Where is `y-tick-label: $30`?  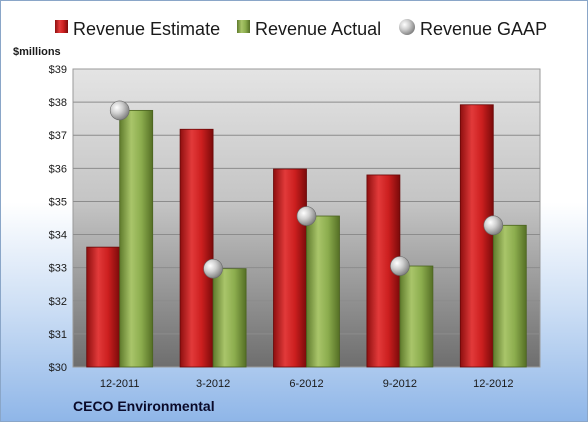
y-tick-label: $30 is located at coordinates (58, 368).